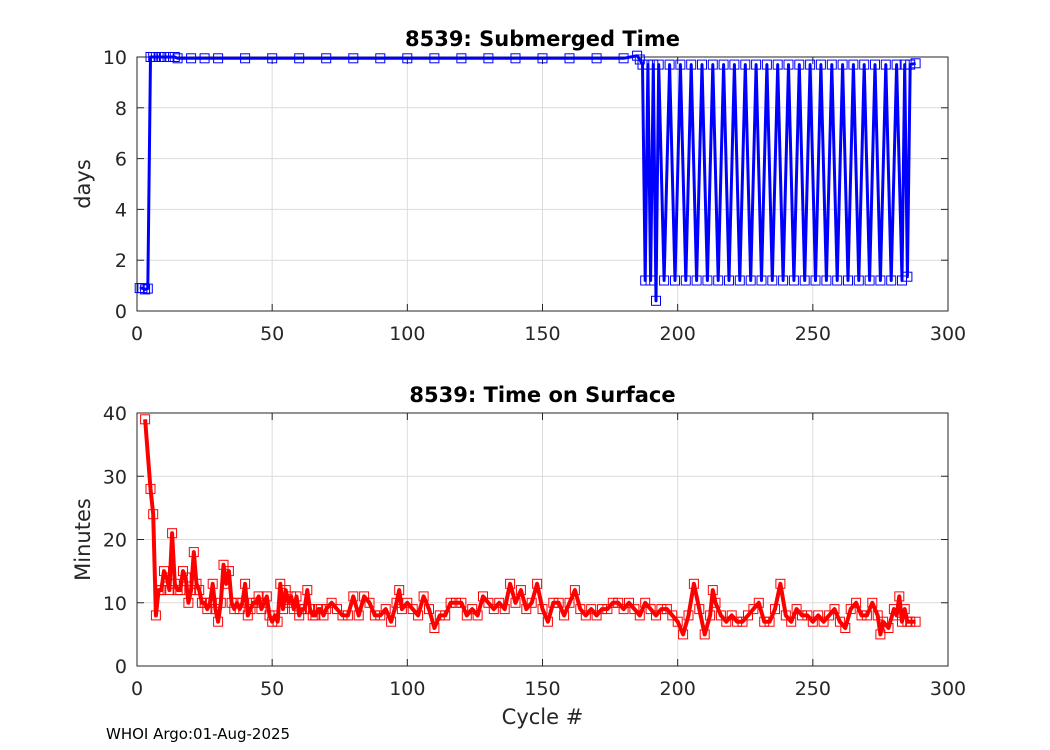 The image size is (1050, 750). Describe the element at coordinates (83, 539) in the screenshot. I see `y-axis-label: Minutes` at that location.